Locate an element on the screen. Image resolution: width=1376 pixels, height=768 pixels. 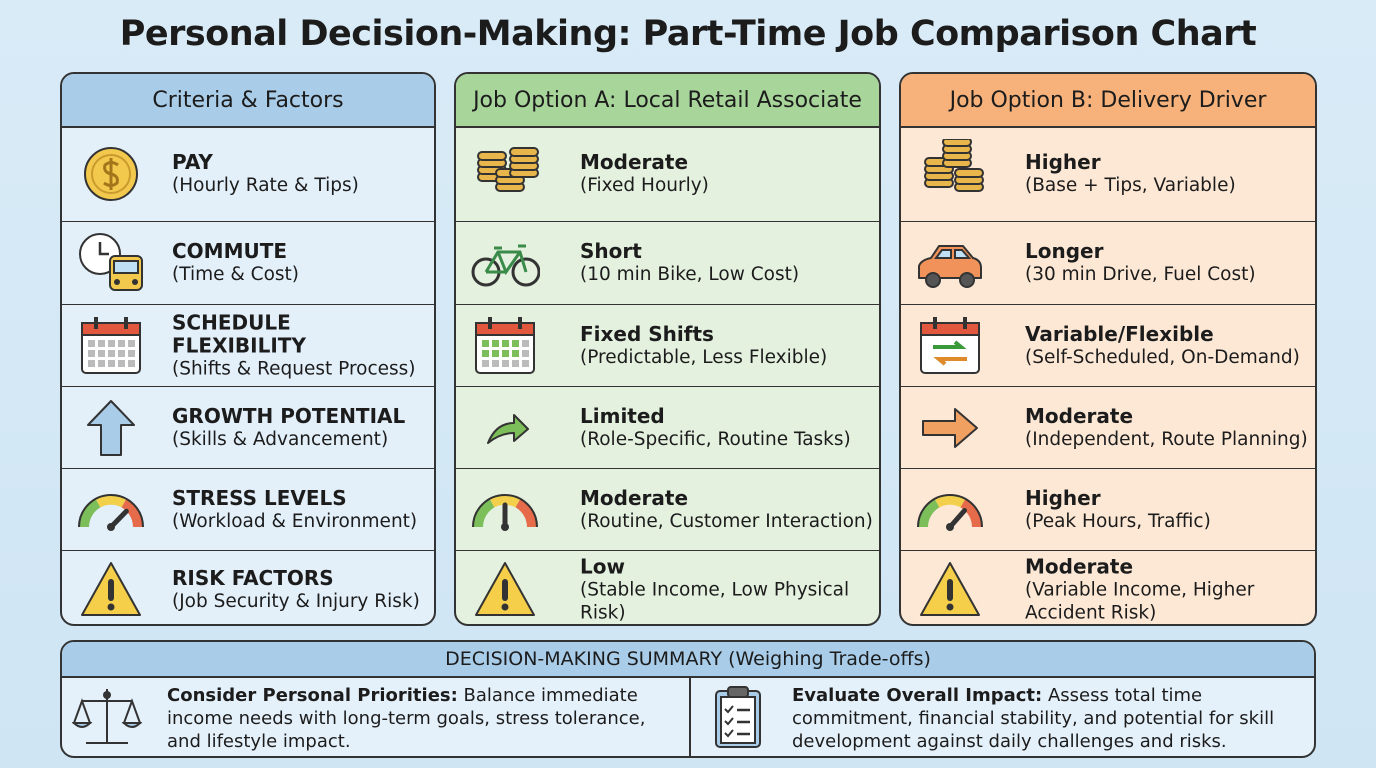
summary-lead: Consider Personal Priorities: is located at coordinates (312, 695).